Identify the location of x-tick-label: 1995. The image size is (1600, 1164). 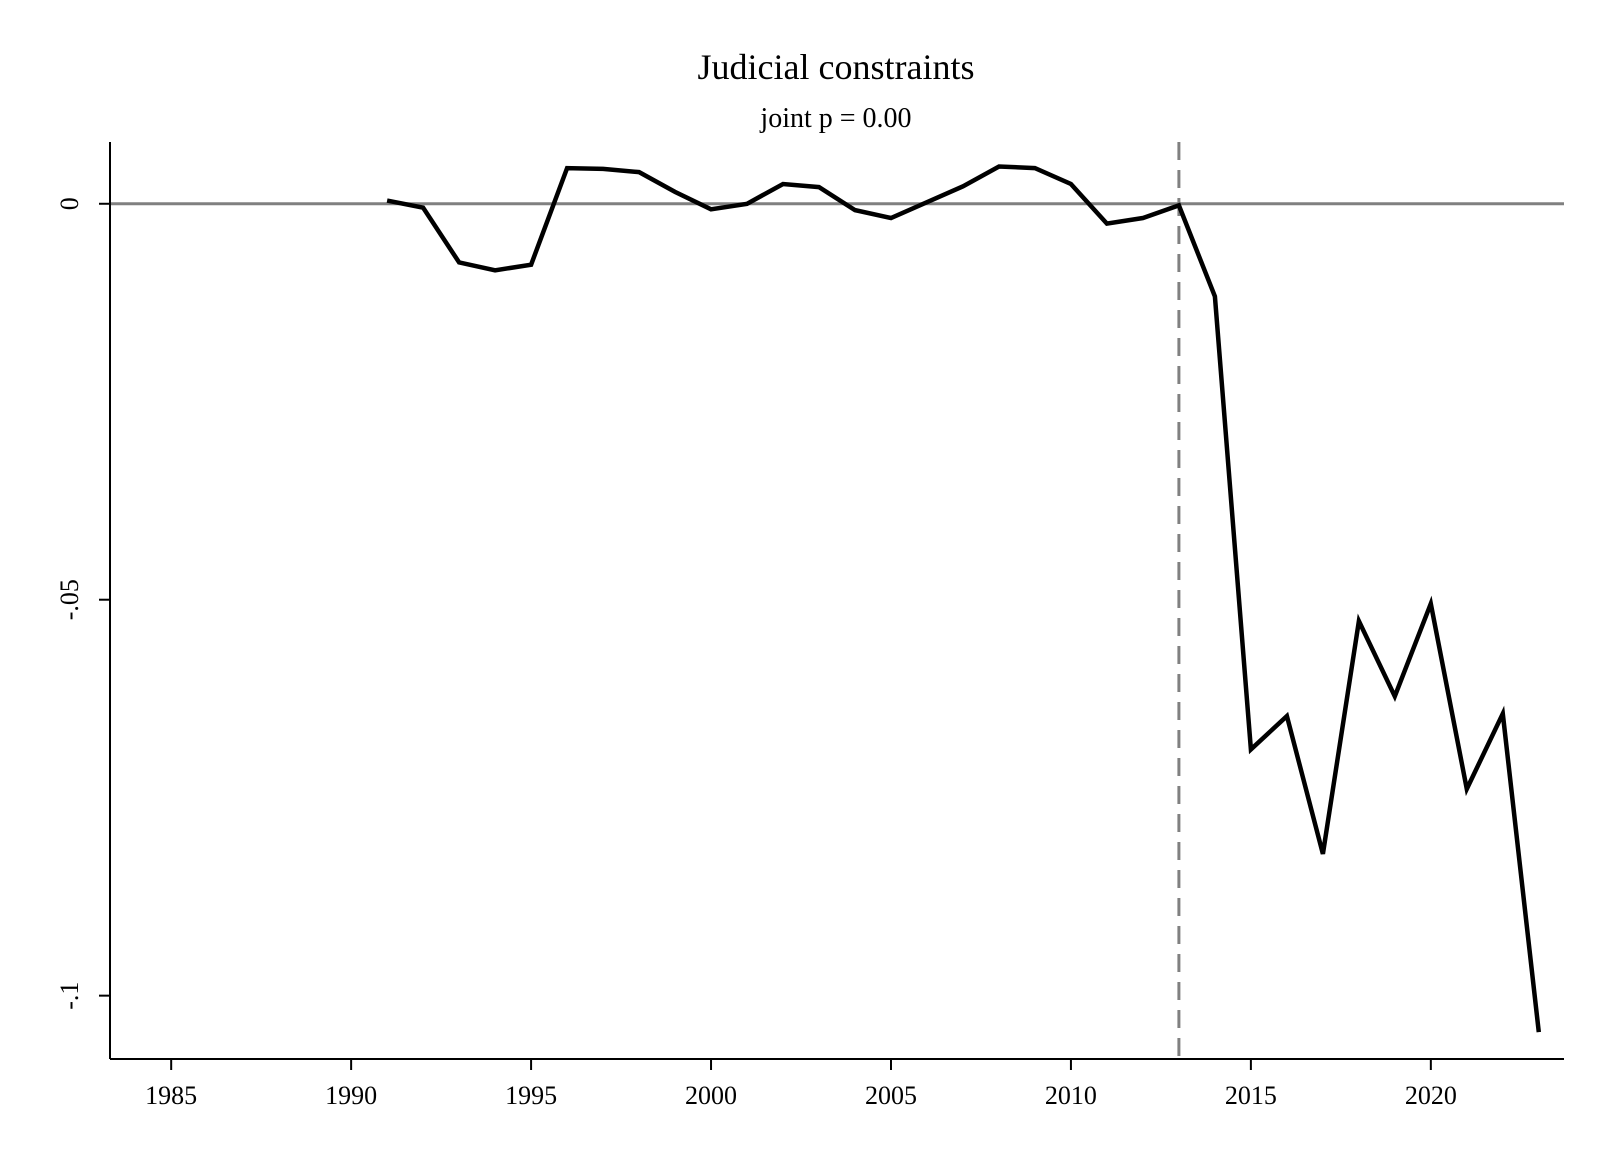
(531, 1095).